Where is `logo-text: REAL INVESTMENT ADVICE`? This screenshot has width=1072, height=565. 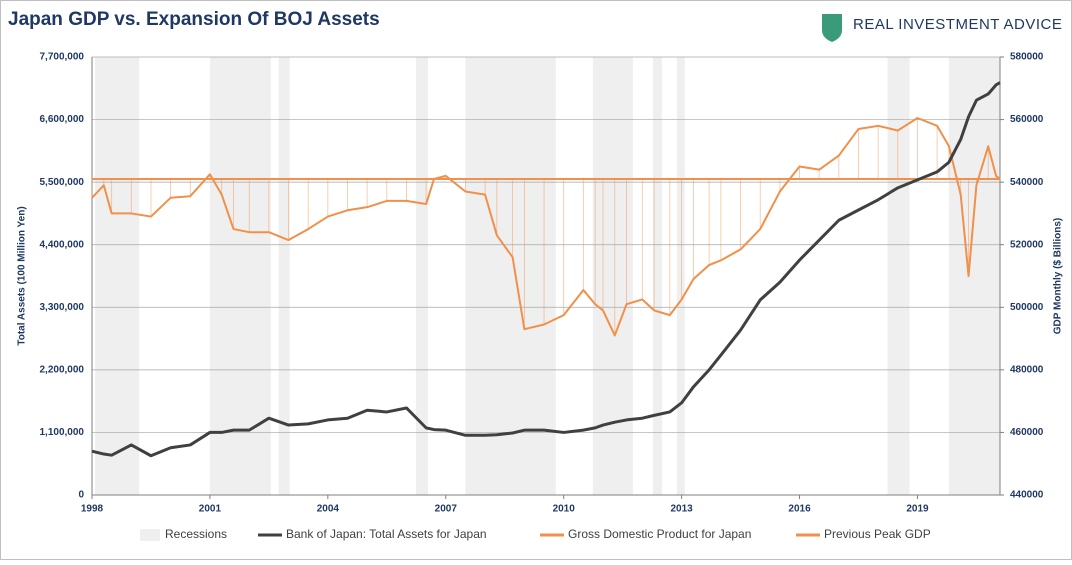 logo-text: REAL INVESTMENT ADVICE is located at coordinates (957, 24).